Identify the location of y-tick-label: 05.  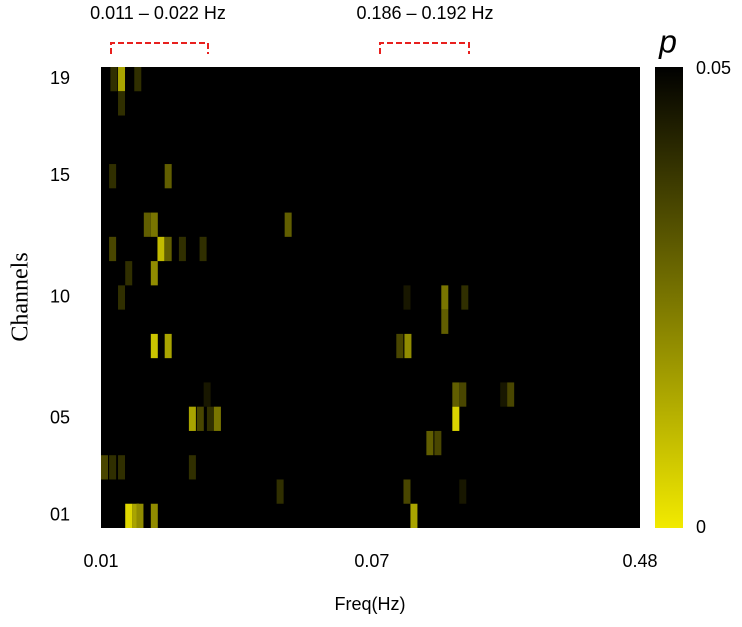
(60, 418).